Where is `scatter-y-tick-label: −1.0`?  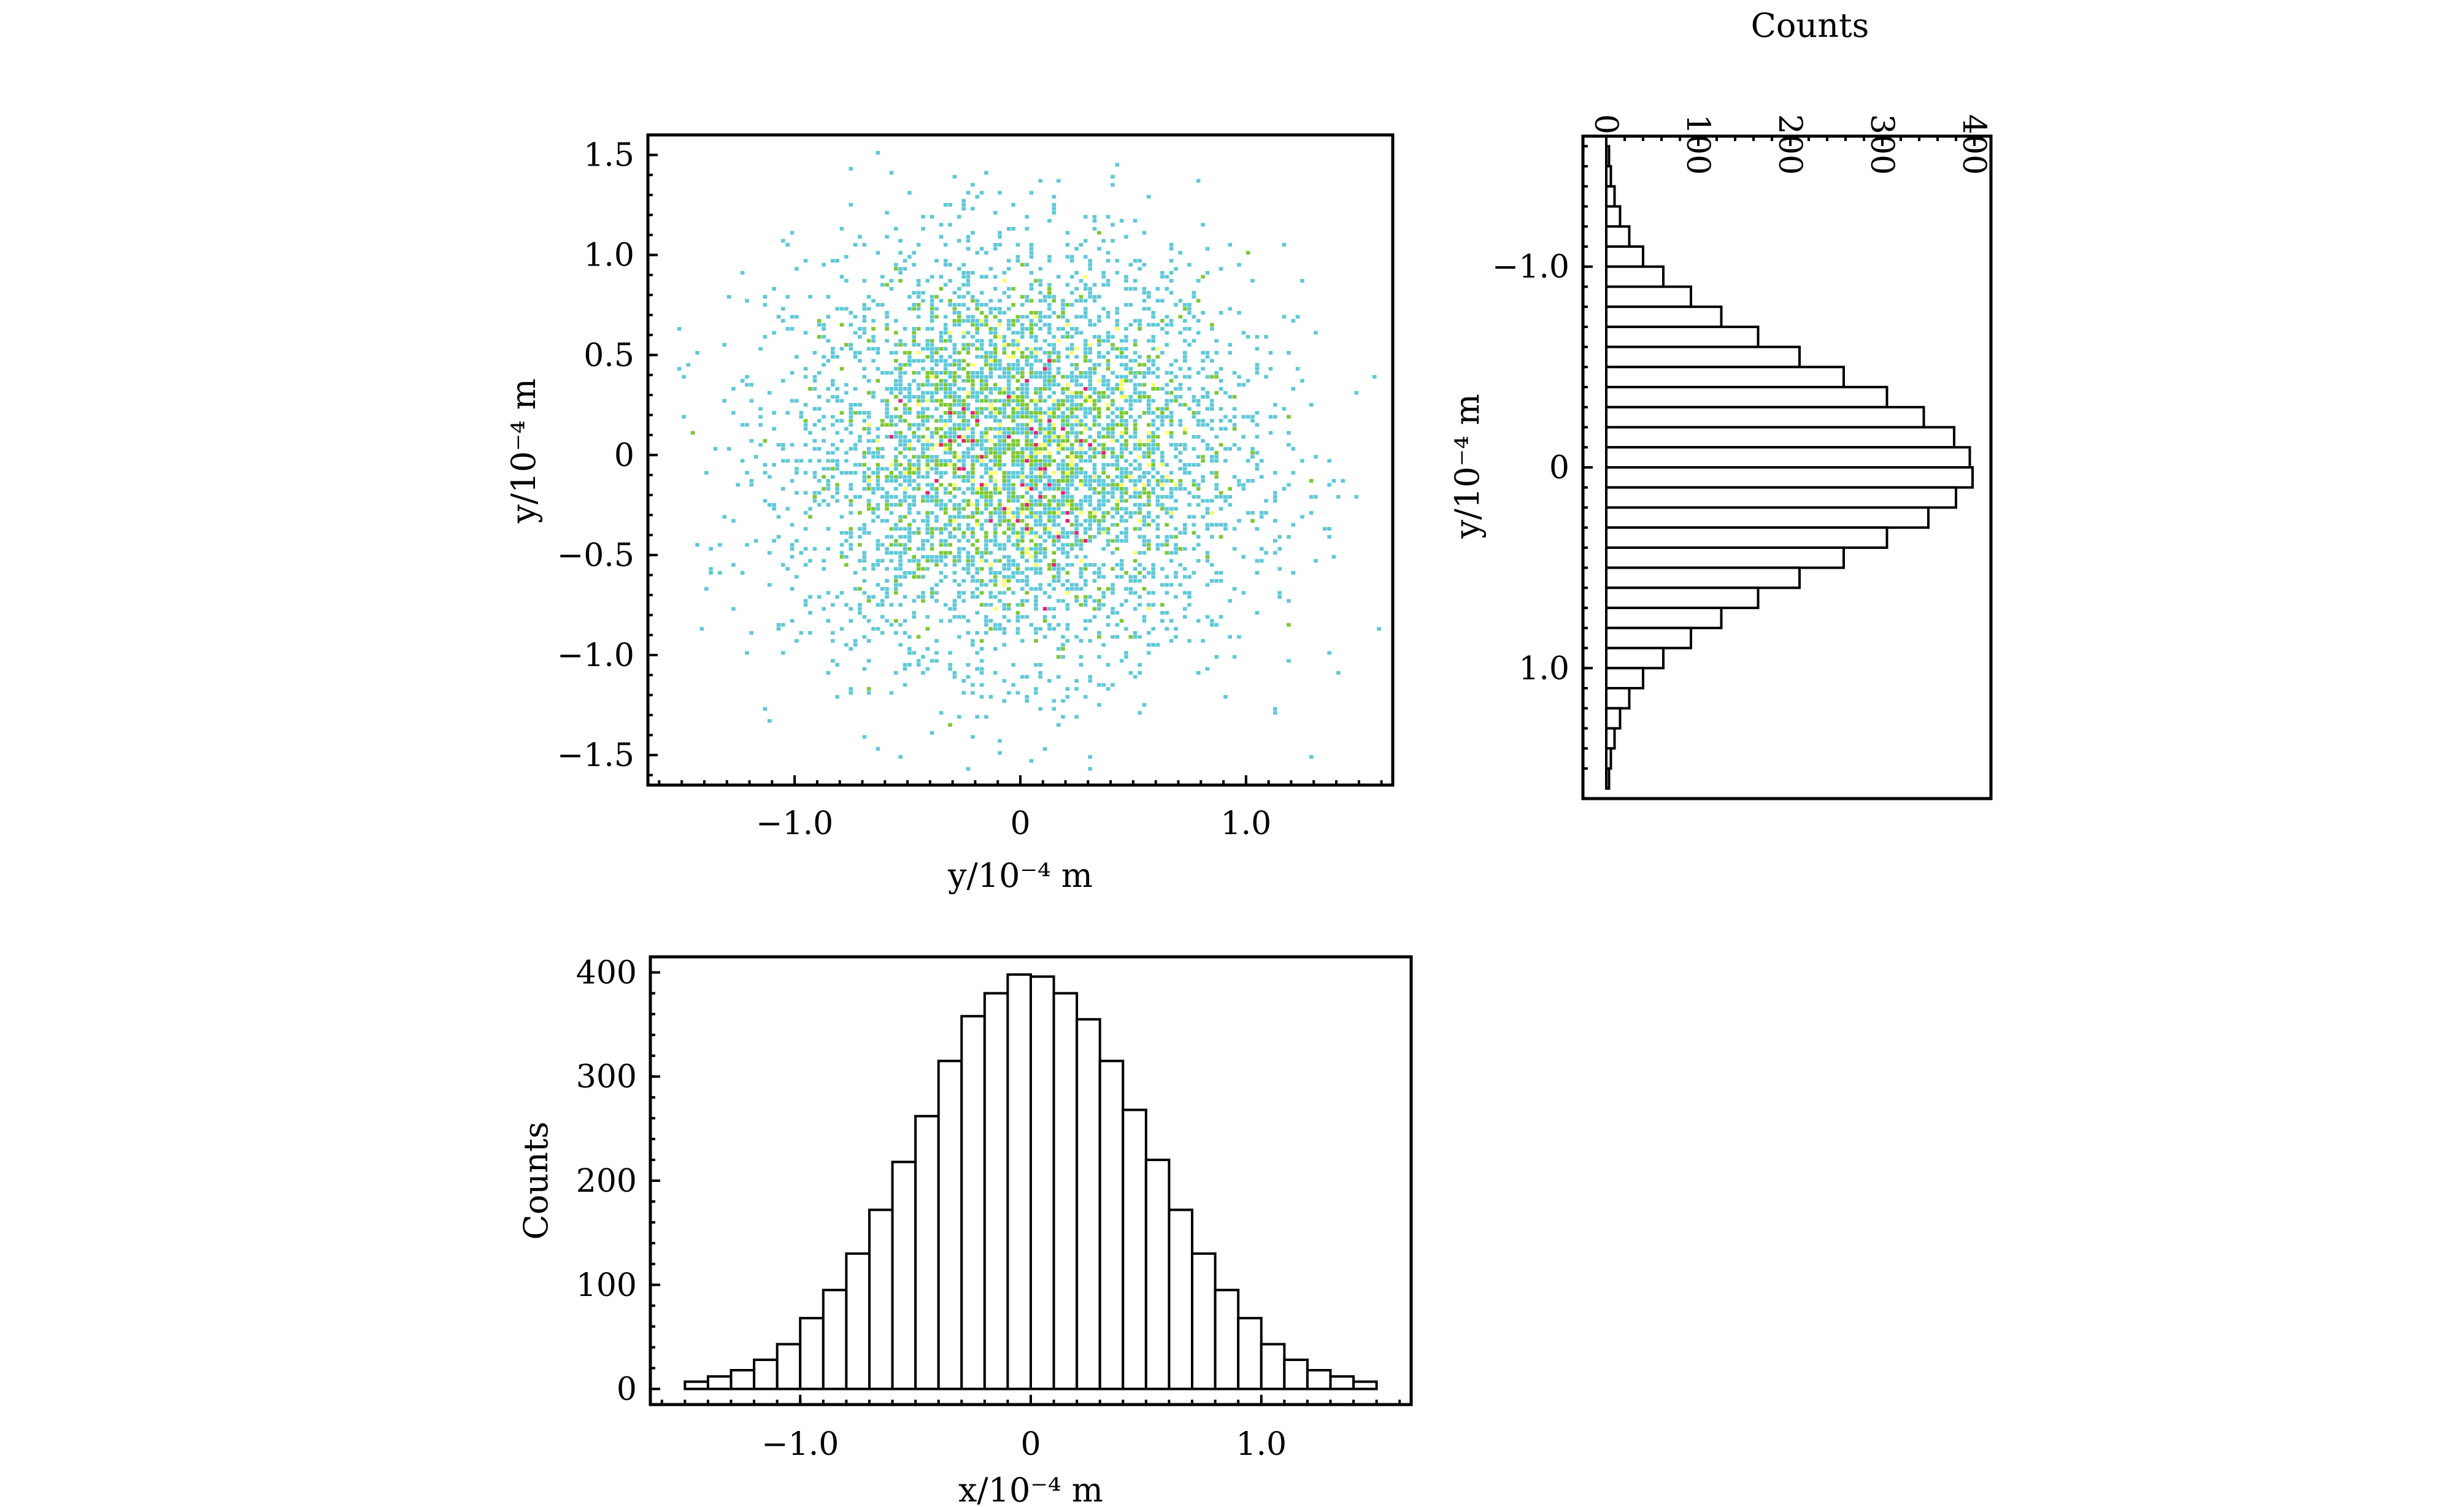
scatter-y-tick-label: −1.0 is located at coordinates (595, 655).